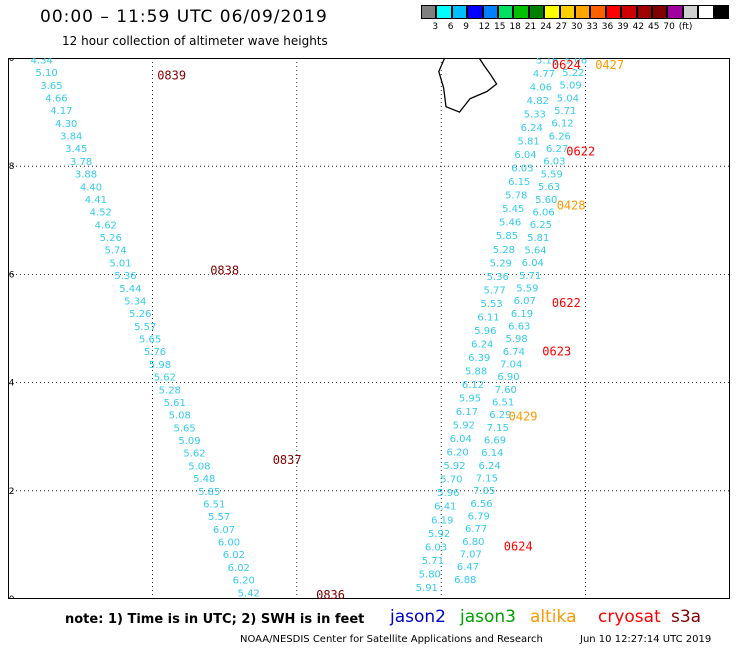 The image size is (740, 650). I want to click on pass-time-label: 0837, so click(287, 460).